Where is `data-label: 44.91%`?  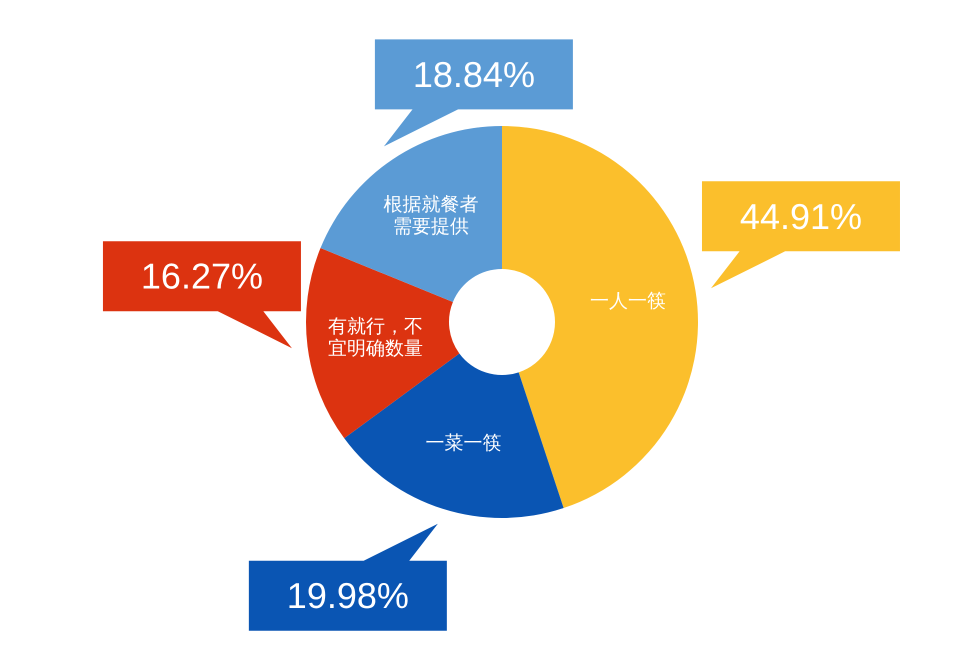
data-label: 44.91% is located at coordinates (801, 216).